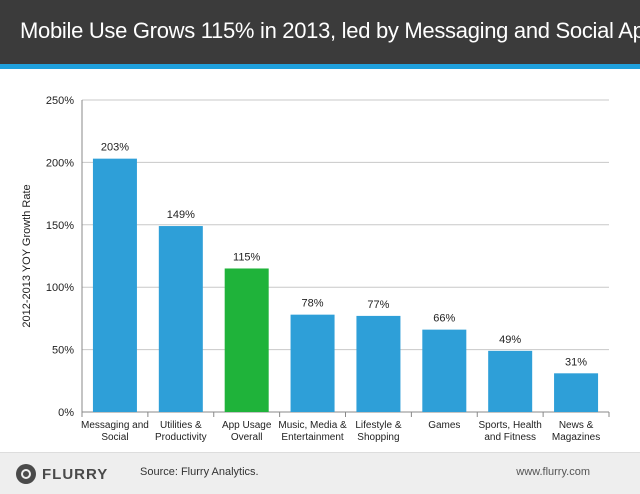 The image size is (640, 494). I want to click on category-label-line: and Fitness, so click(510, 437).